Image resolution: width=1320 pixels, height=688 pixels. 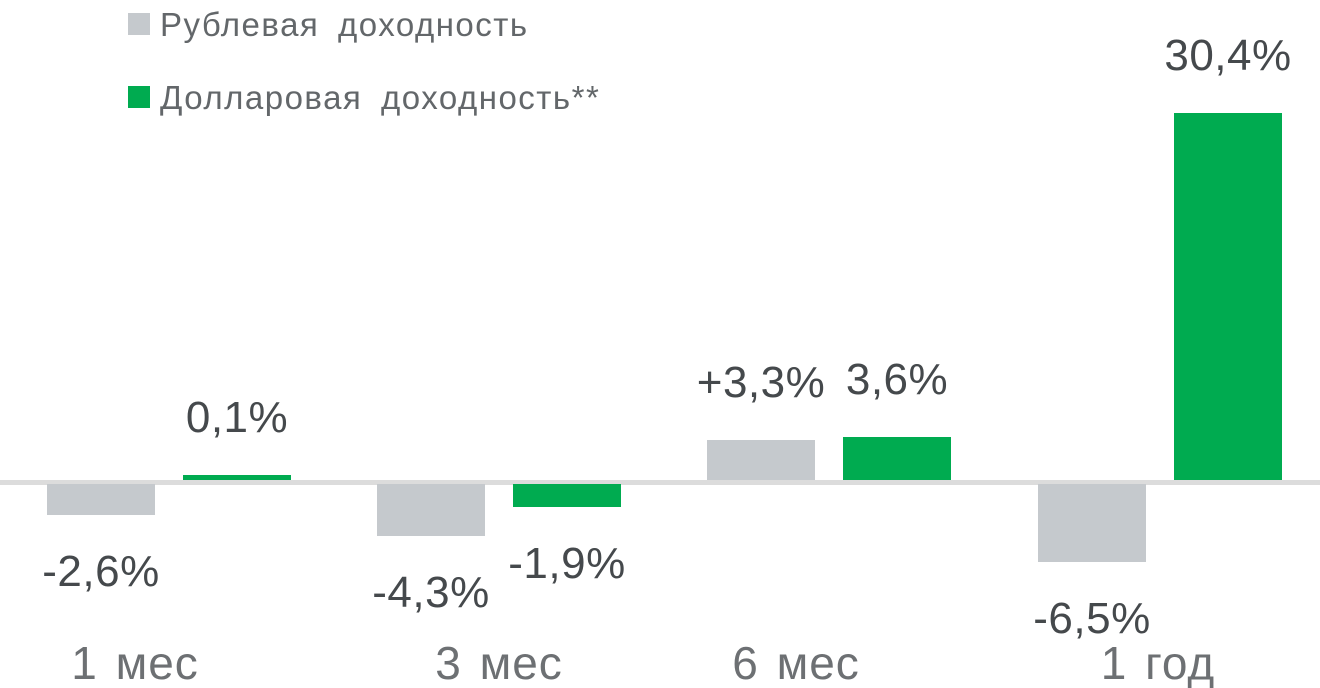 I want to click on value-label-series0-cat3: -6,5%, so click(x=1092, y=618).